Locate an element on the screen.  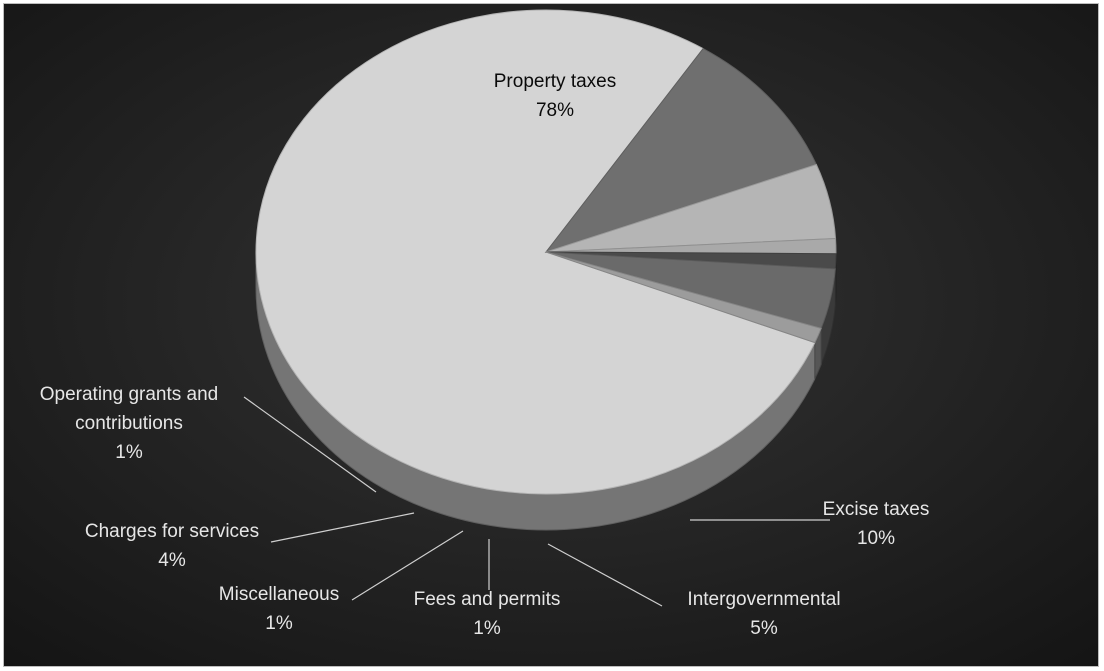
pct-label-miscellaneous: 1% is located at coordinates (279, 623).